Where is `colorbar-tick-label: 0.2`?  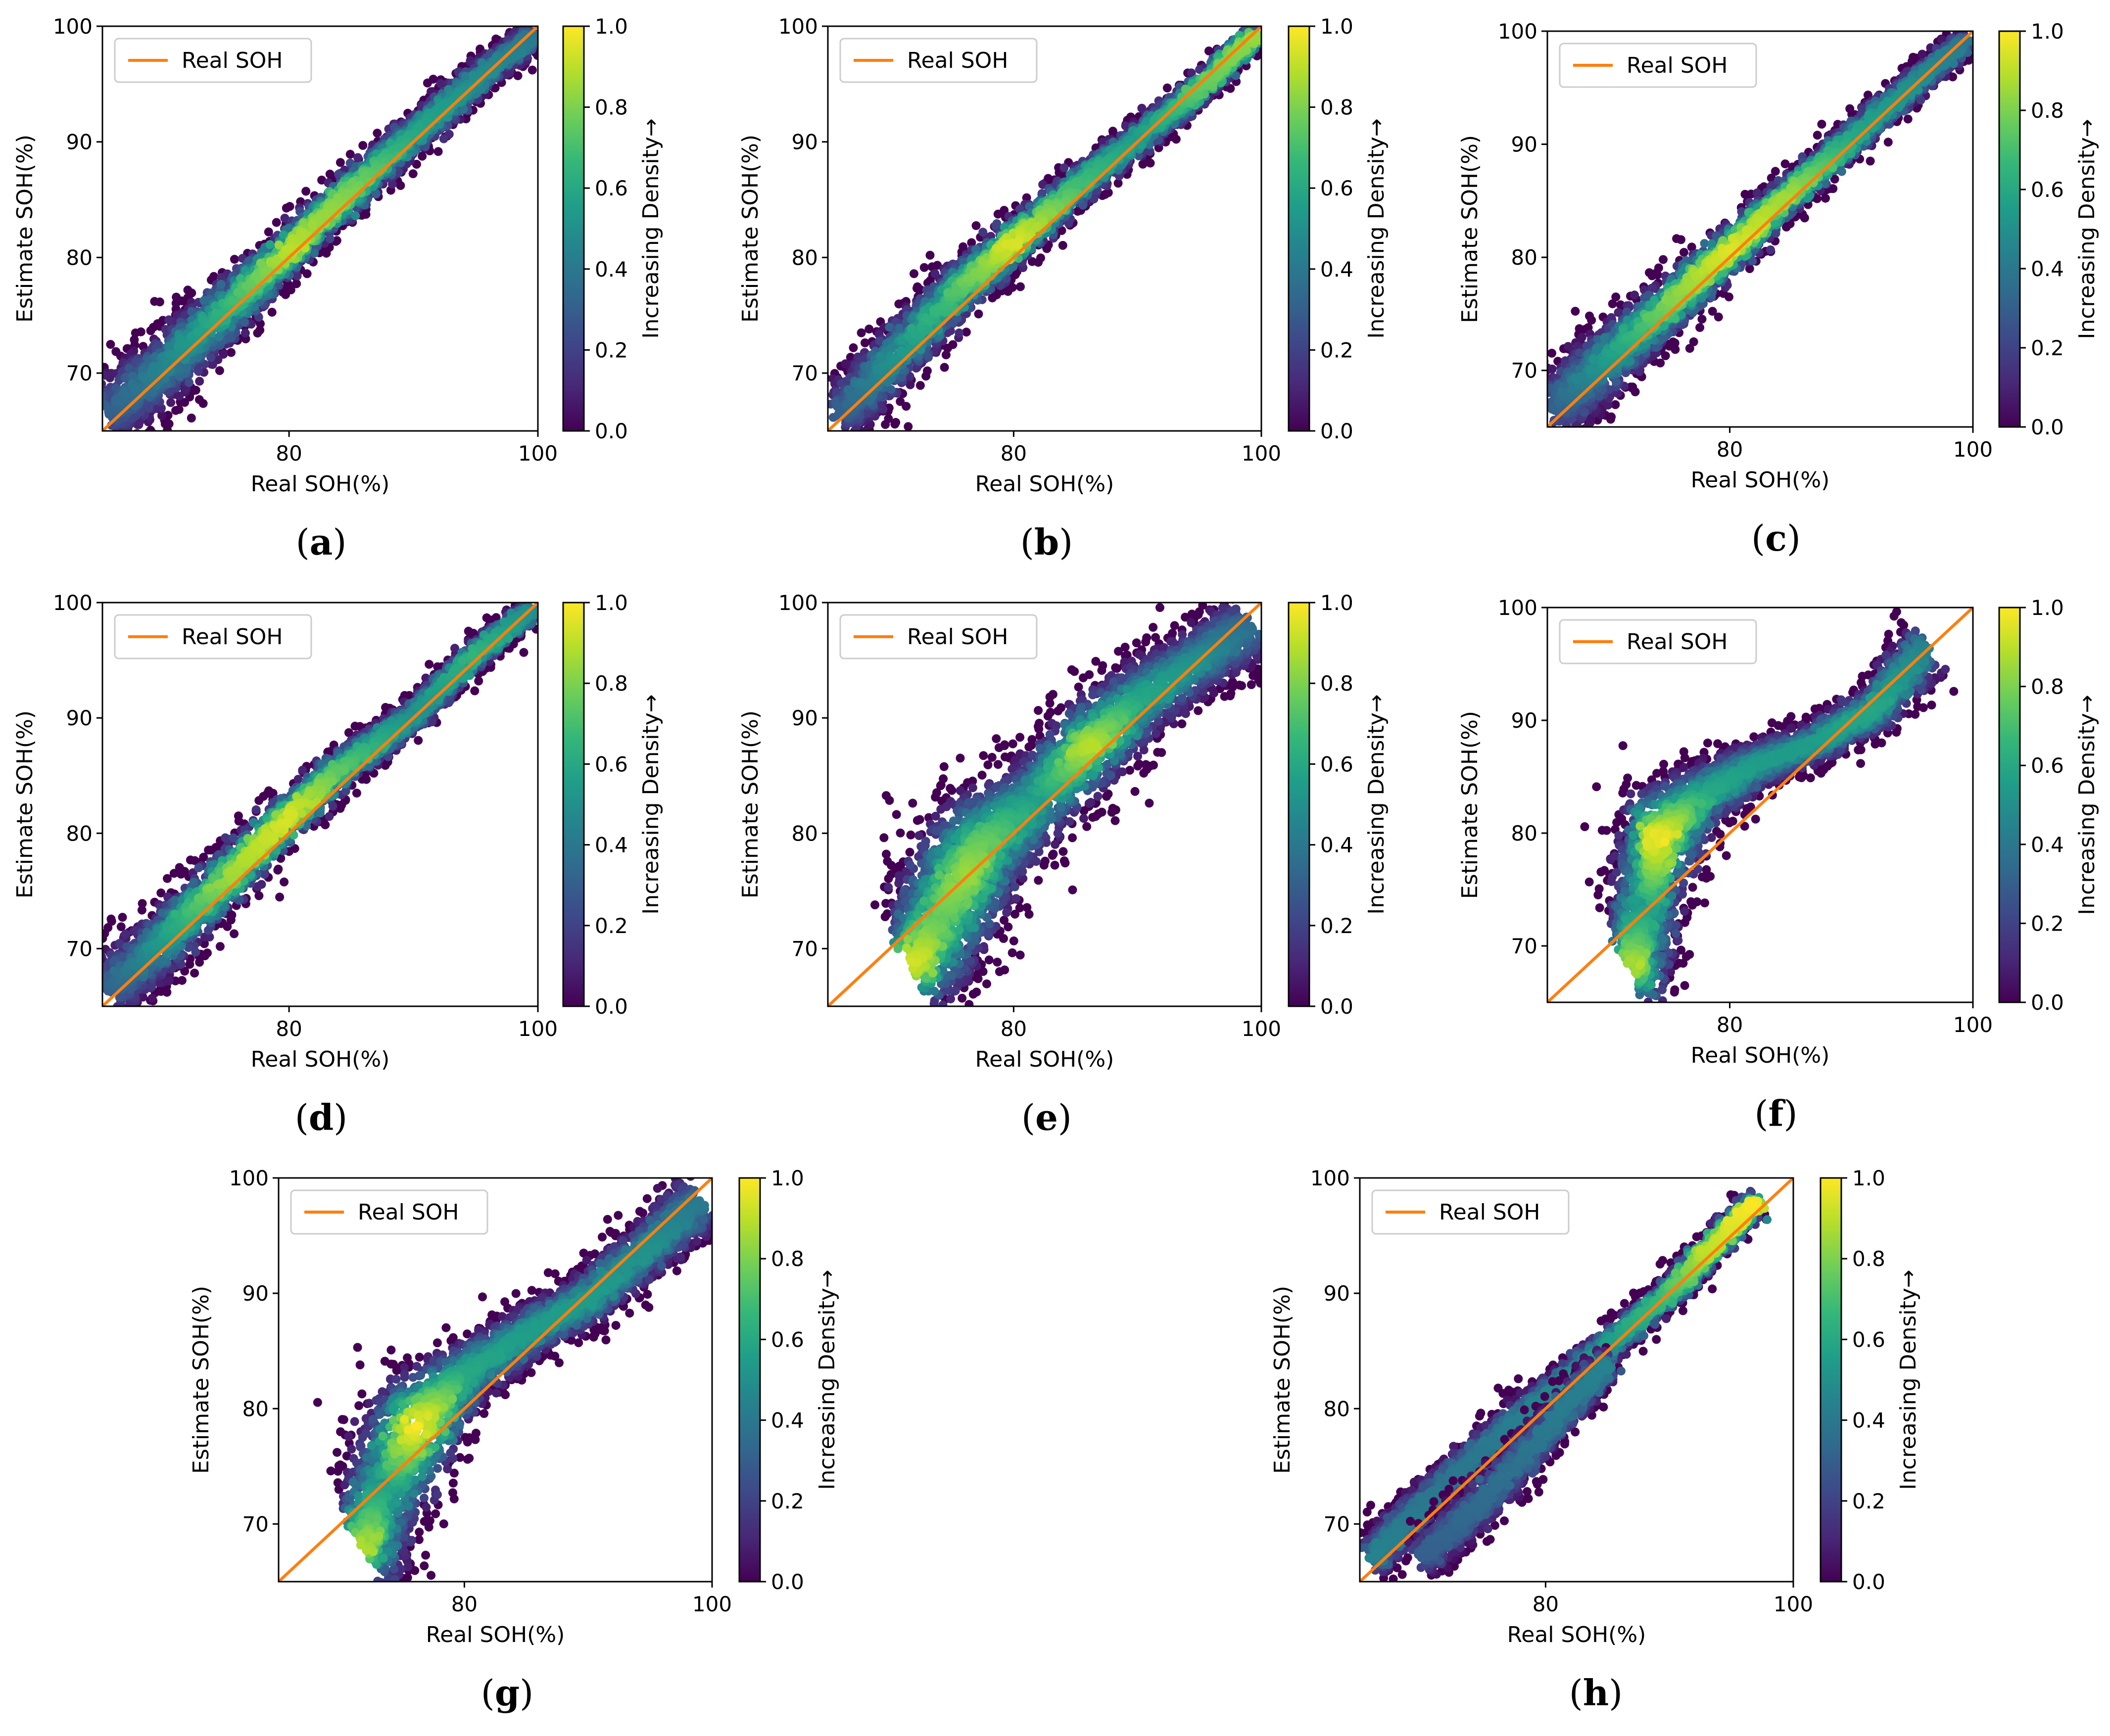 colorbar-tick-label: 0.2 is located at coordinates (612, 350).